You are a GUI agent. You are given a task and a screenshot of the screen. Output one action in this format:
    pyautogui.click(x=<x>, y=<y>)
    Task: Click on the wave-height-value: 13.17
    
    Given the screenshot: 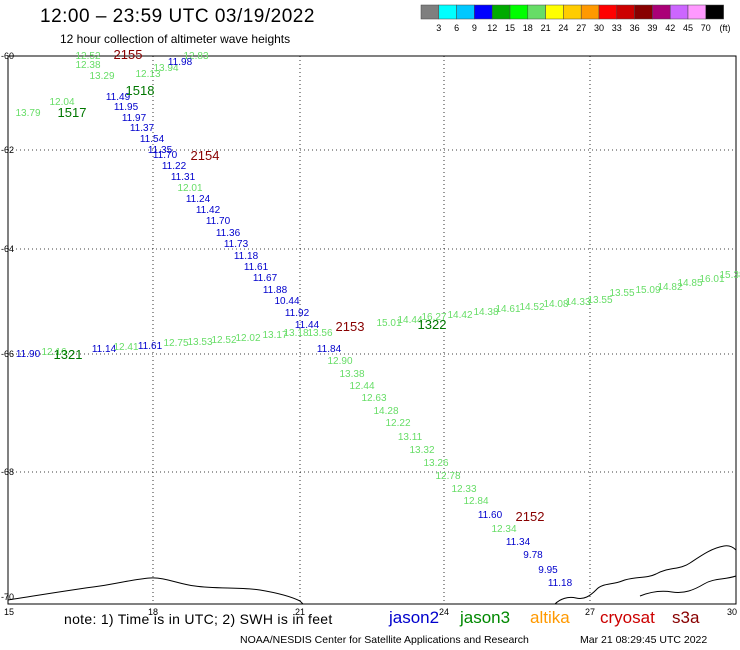 What is the action you would take?
    pyautogui.click(x=274, y=335)
    